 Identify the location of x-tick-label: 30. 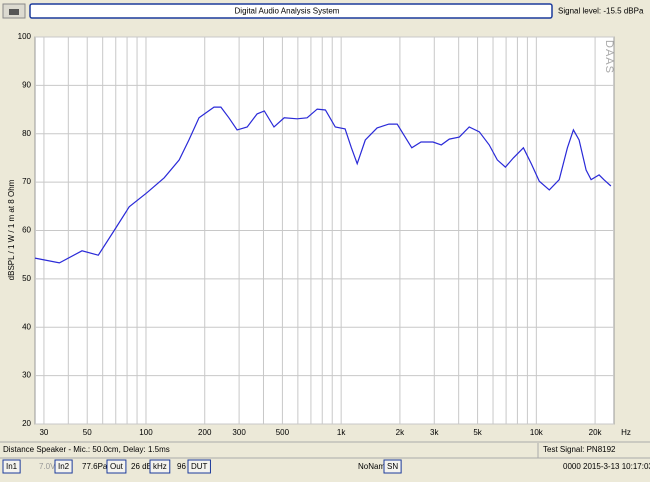
(43, 432).